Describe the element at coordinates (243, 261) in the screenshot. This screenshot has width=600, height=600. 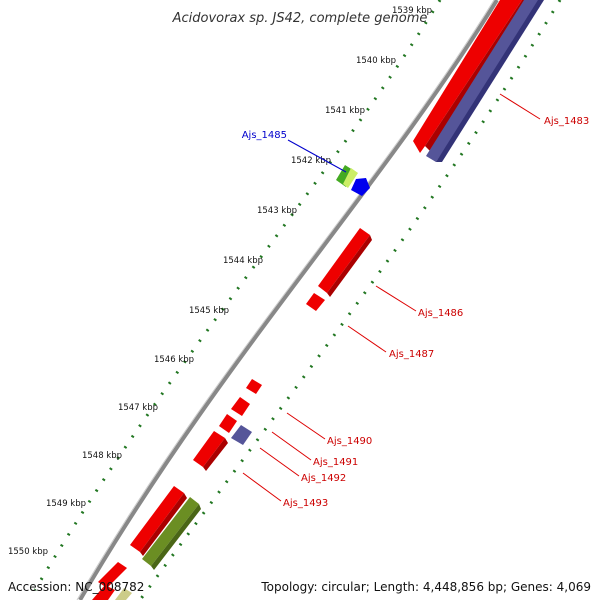
I see `tick-label-1544: 1544 kbp` at that location.